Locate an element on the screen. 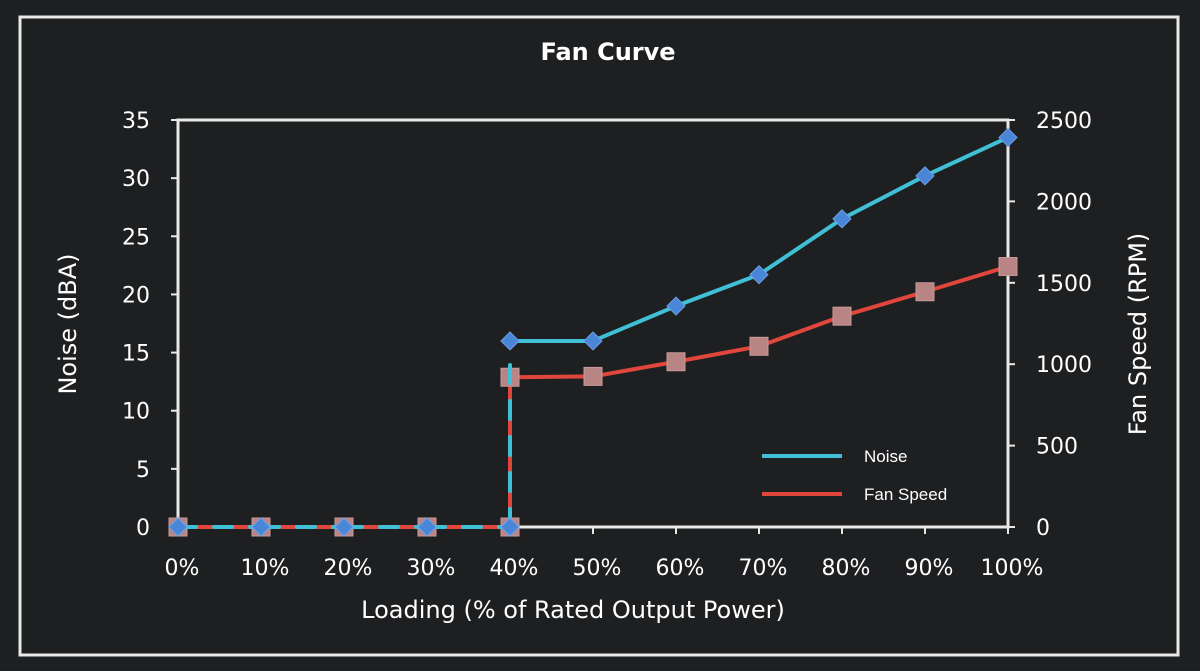  y-left-tick-label: 35 is located at coordinates (136, 121).